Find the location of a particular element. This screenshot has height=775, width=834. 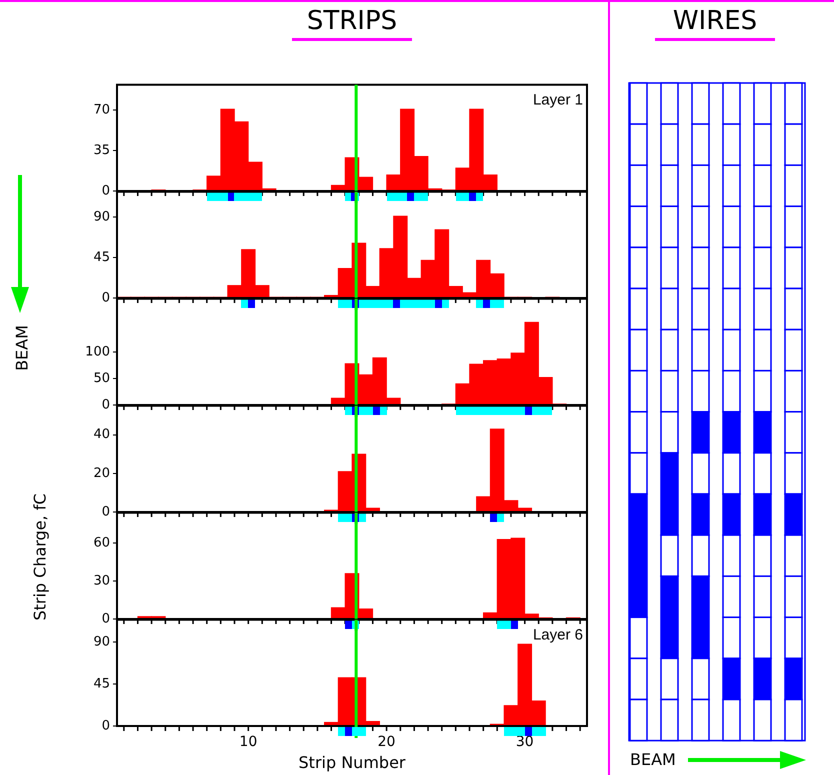

x-tick-label: 20 is located at coordinates (387, 742).